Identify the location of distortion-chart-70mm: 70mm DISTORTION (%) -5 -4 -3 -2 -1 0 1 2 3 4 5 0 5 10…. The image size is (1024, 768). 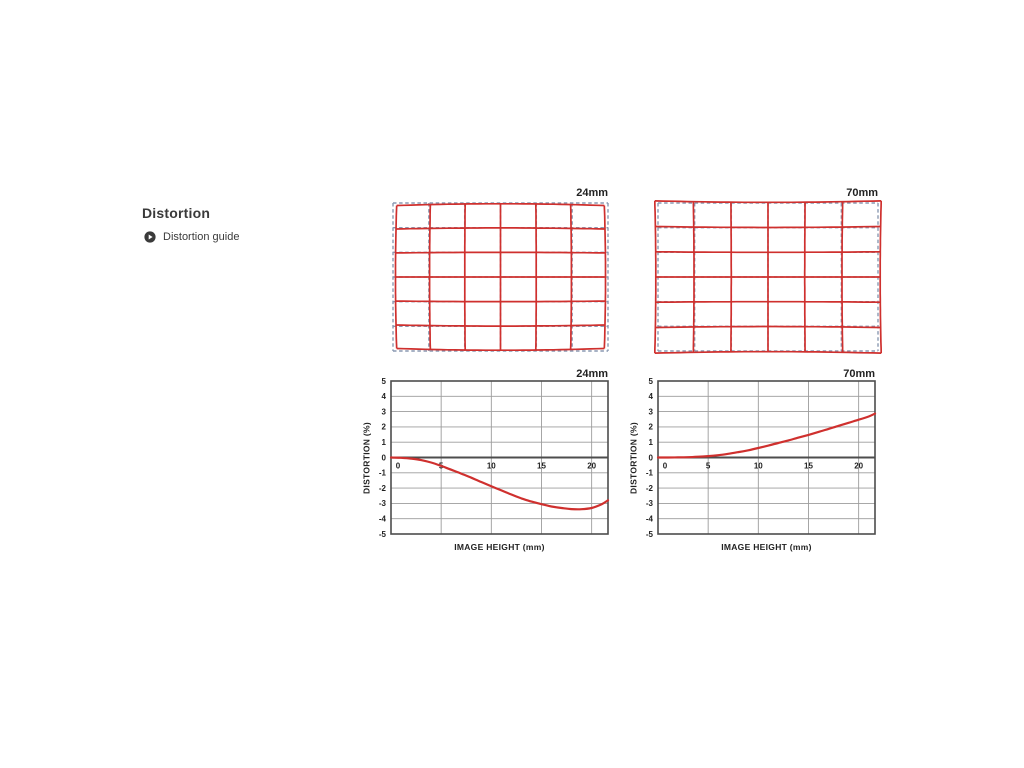
(753, 466).